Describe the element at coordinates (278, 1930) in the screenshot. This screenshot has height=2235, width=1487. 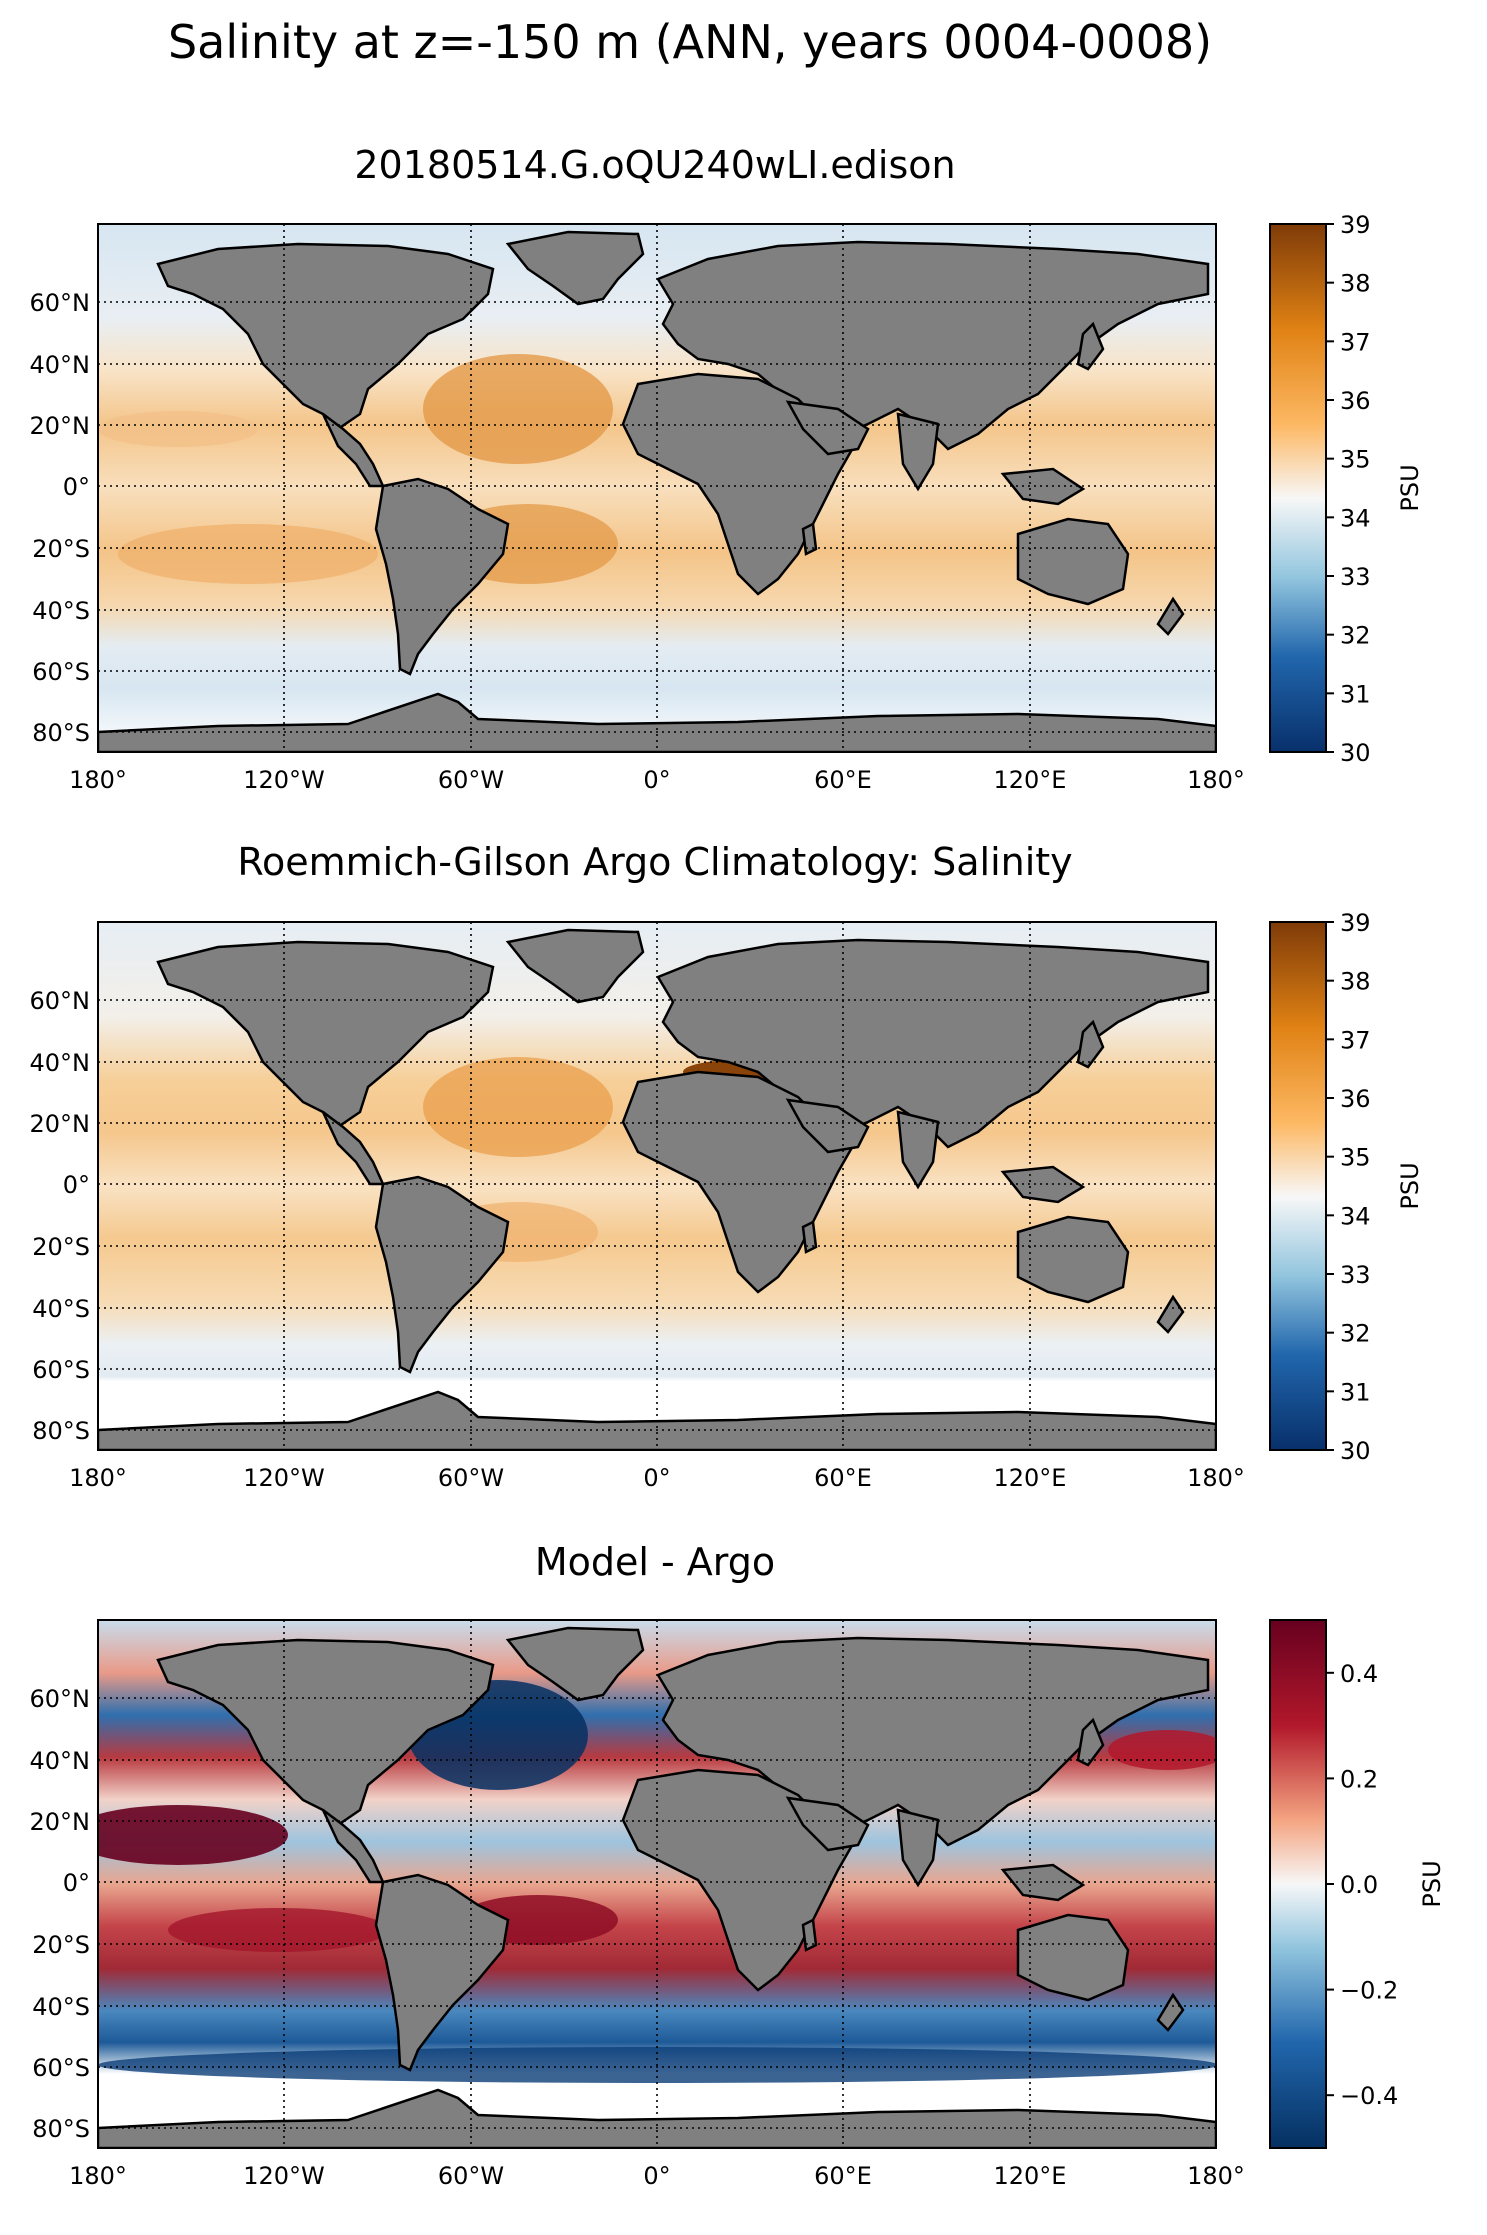
I see `diff-positive-south-pacific` at that location.